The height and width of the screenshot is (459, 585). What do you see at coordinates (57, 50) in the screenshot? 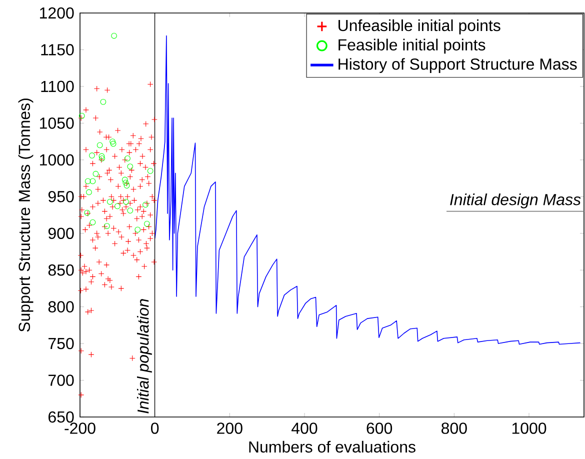
I see `y-tick-label: 1150` at bounding box center [57, 50].